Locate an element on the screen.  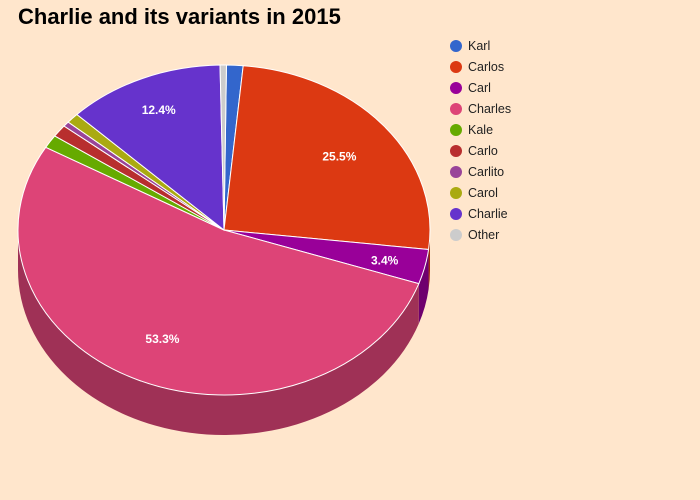
legend-item-other: Other is located at coordinates (480, 234).